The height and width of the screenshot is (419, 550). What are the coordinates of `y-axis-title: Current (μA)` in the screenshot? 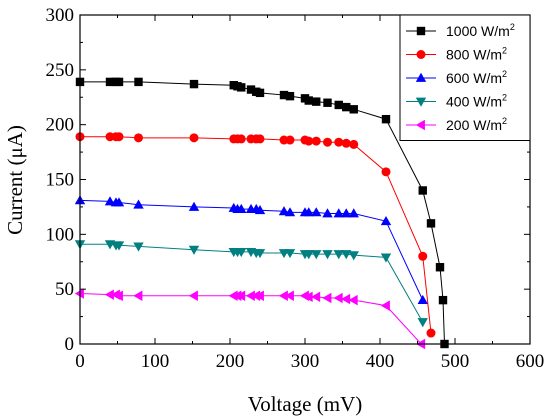 It's located at (15, 180).